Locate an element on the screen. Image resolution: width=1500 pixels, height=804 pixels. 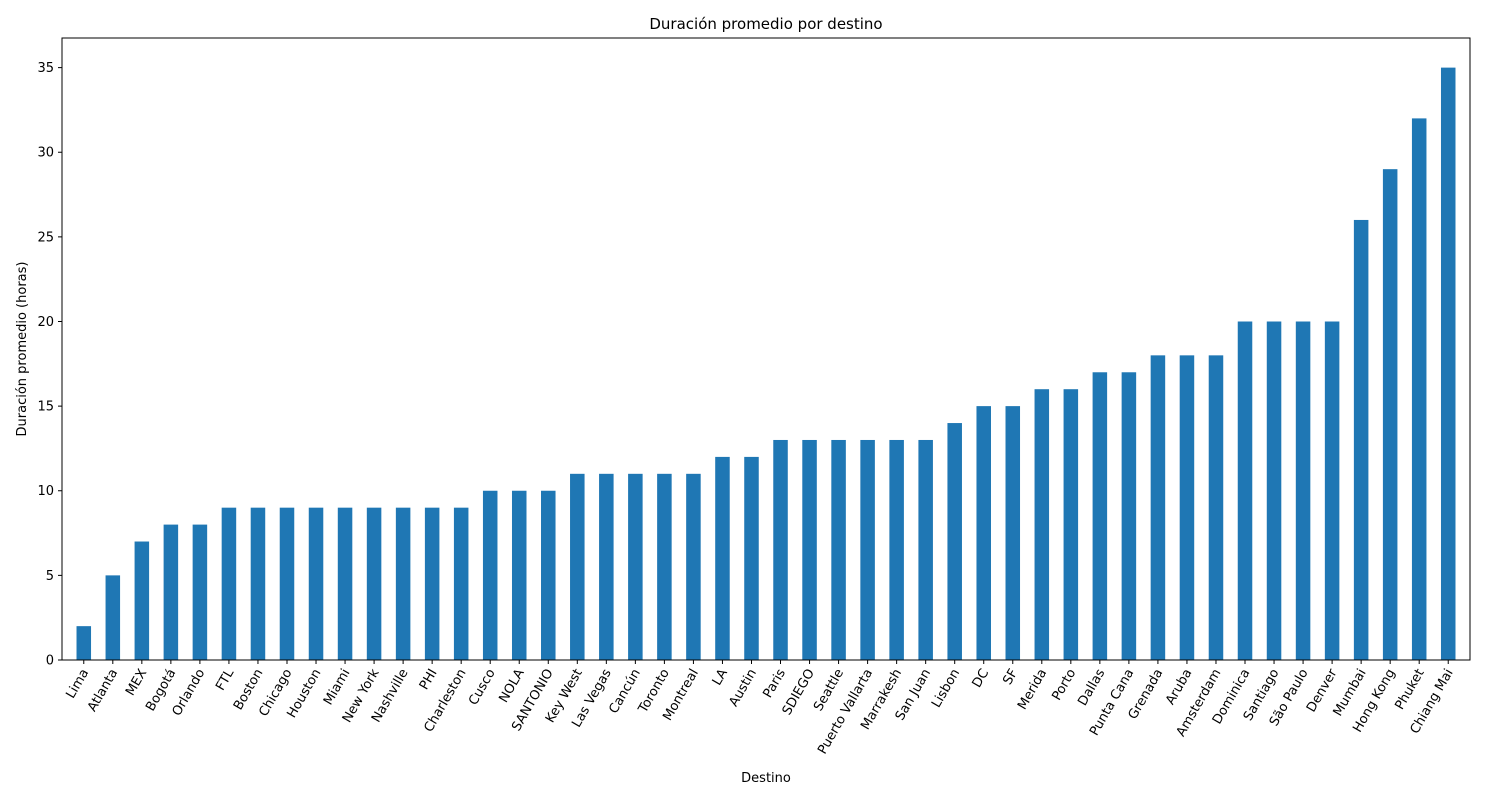
x-tick-label: Porto is located at coordinates (1064, 684).